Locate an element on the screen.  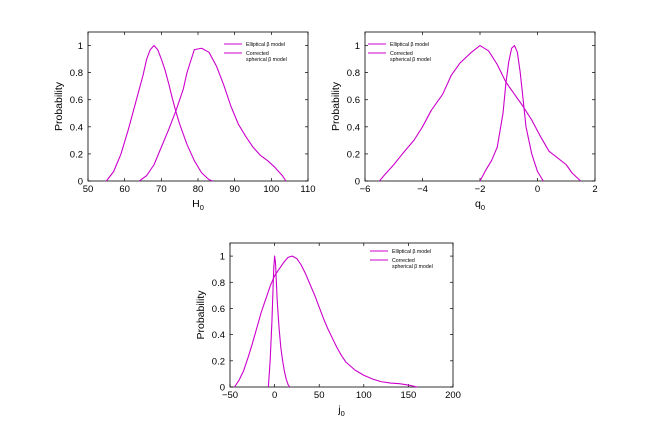
x-axis-label: H0 is located at coordinates (198, 205).